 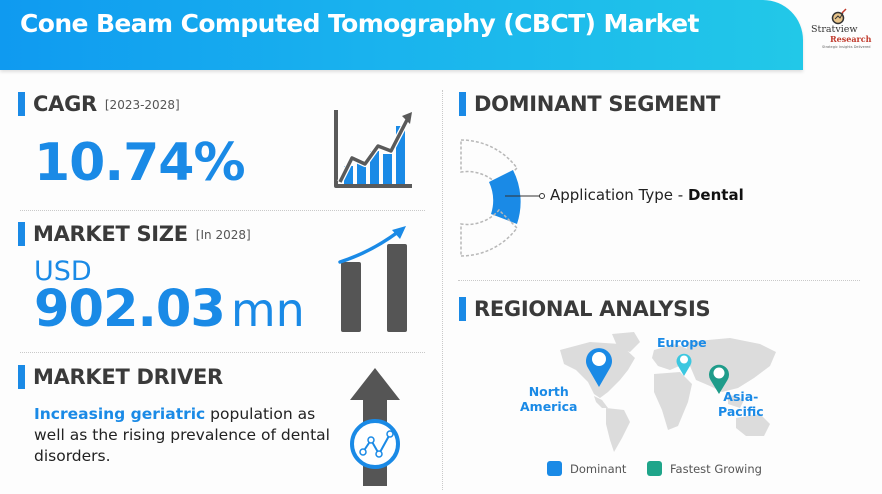 What do you see at coordinates (267, 310) in the screenshot?
I see `market-size-unit: mn` at bounding box center [267, 310].